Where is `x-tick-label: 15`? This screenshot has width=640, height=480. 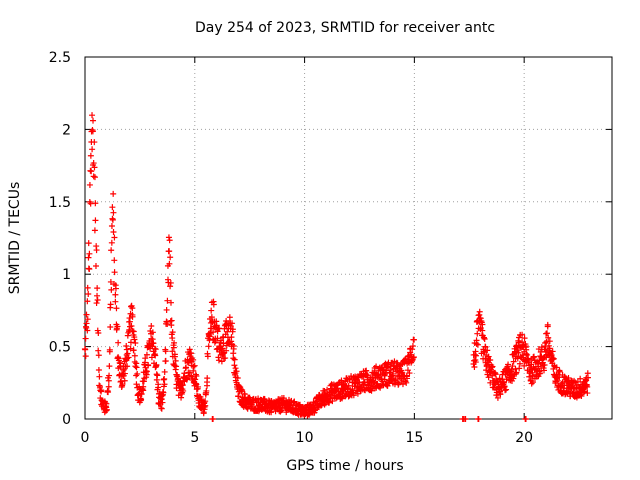
x-tick-label: 15 is located at coordinates (414, 438).